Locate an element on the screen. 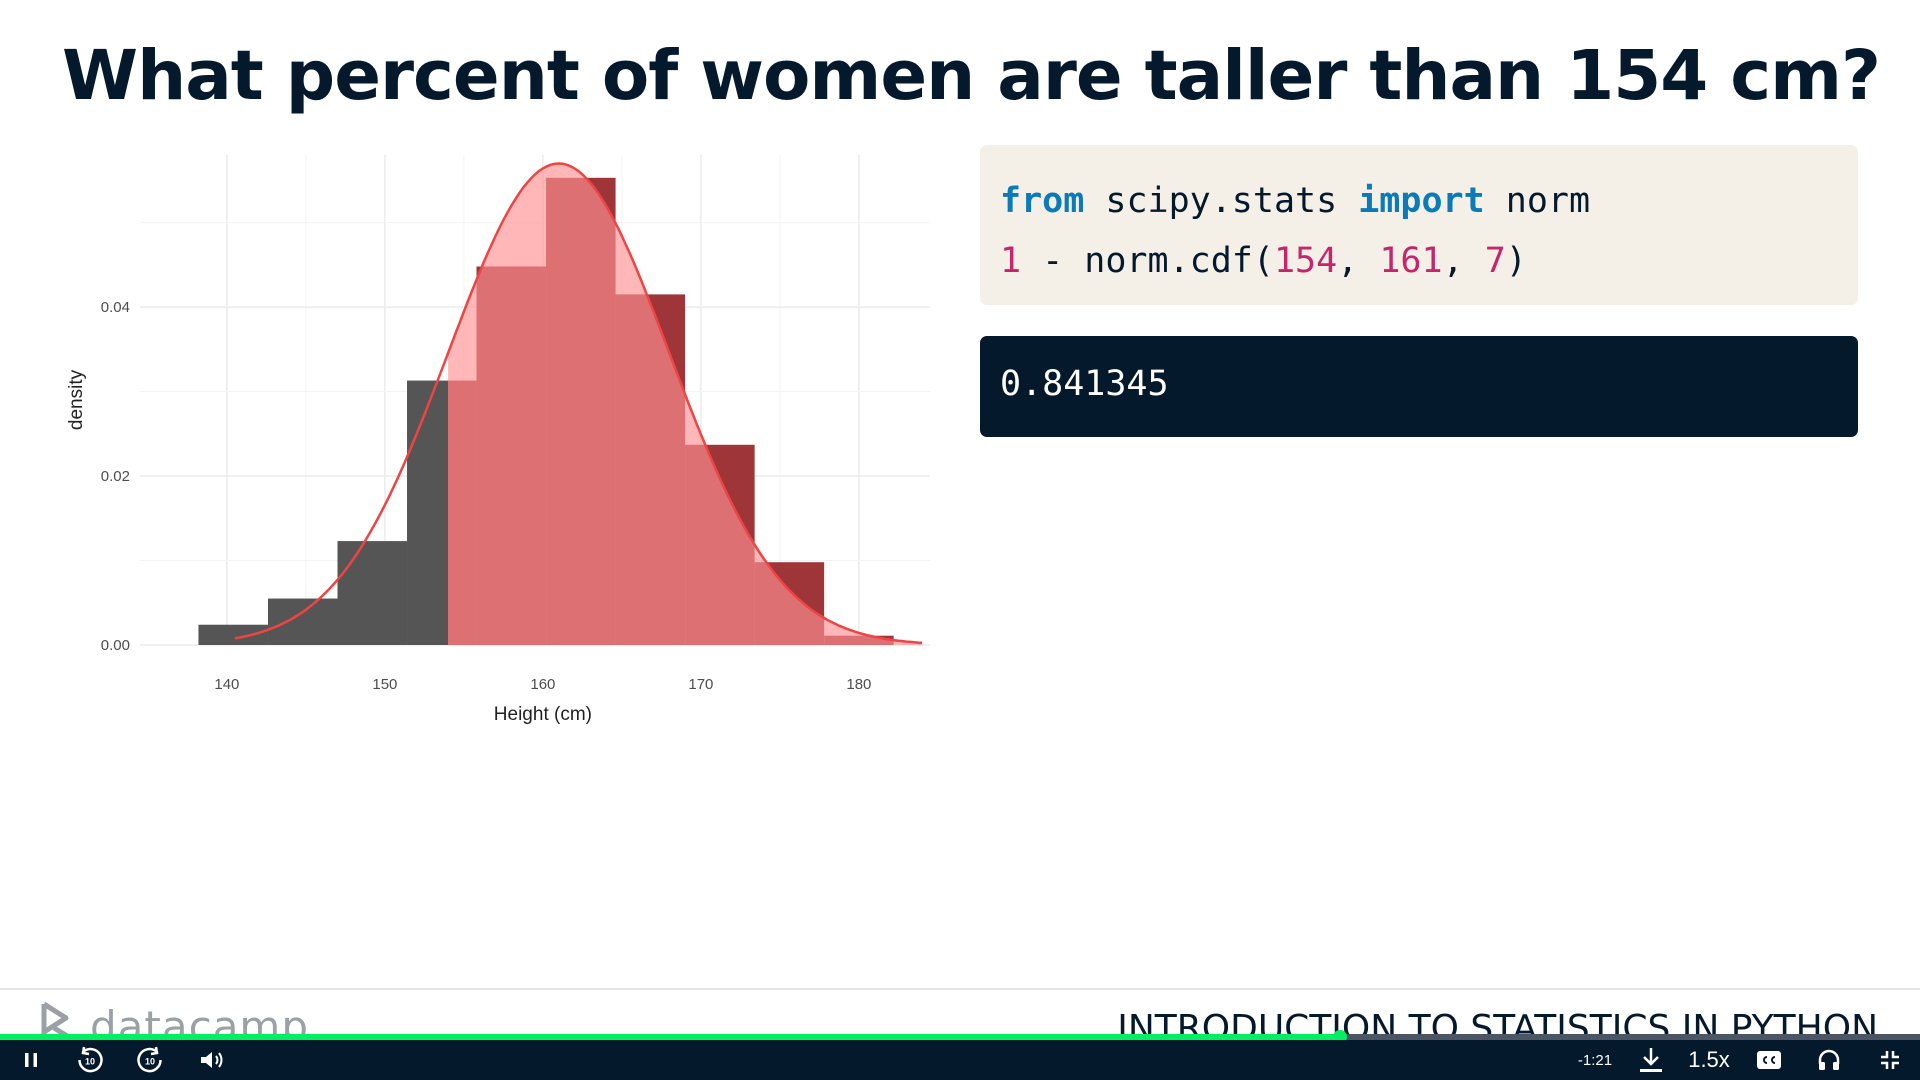 This screenshot has width=1920, height=1080. x-tick-label: 170 is located at coordinates (700, 684).